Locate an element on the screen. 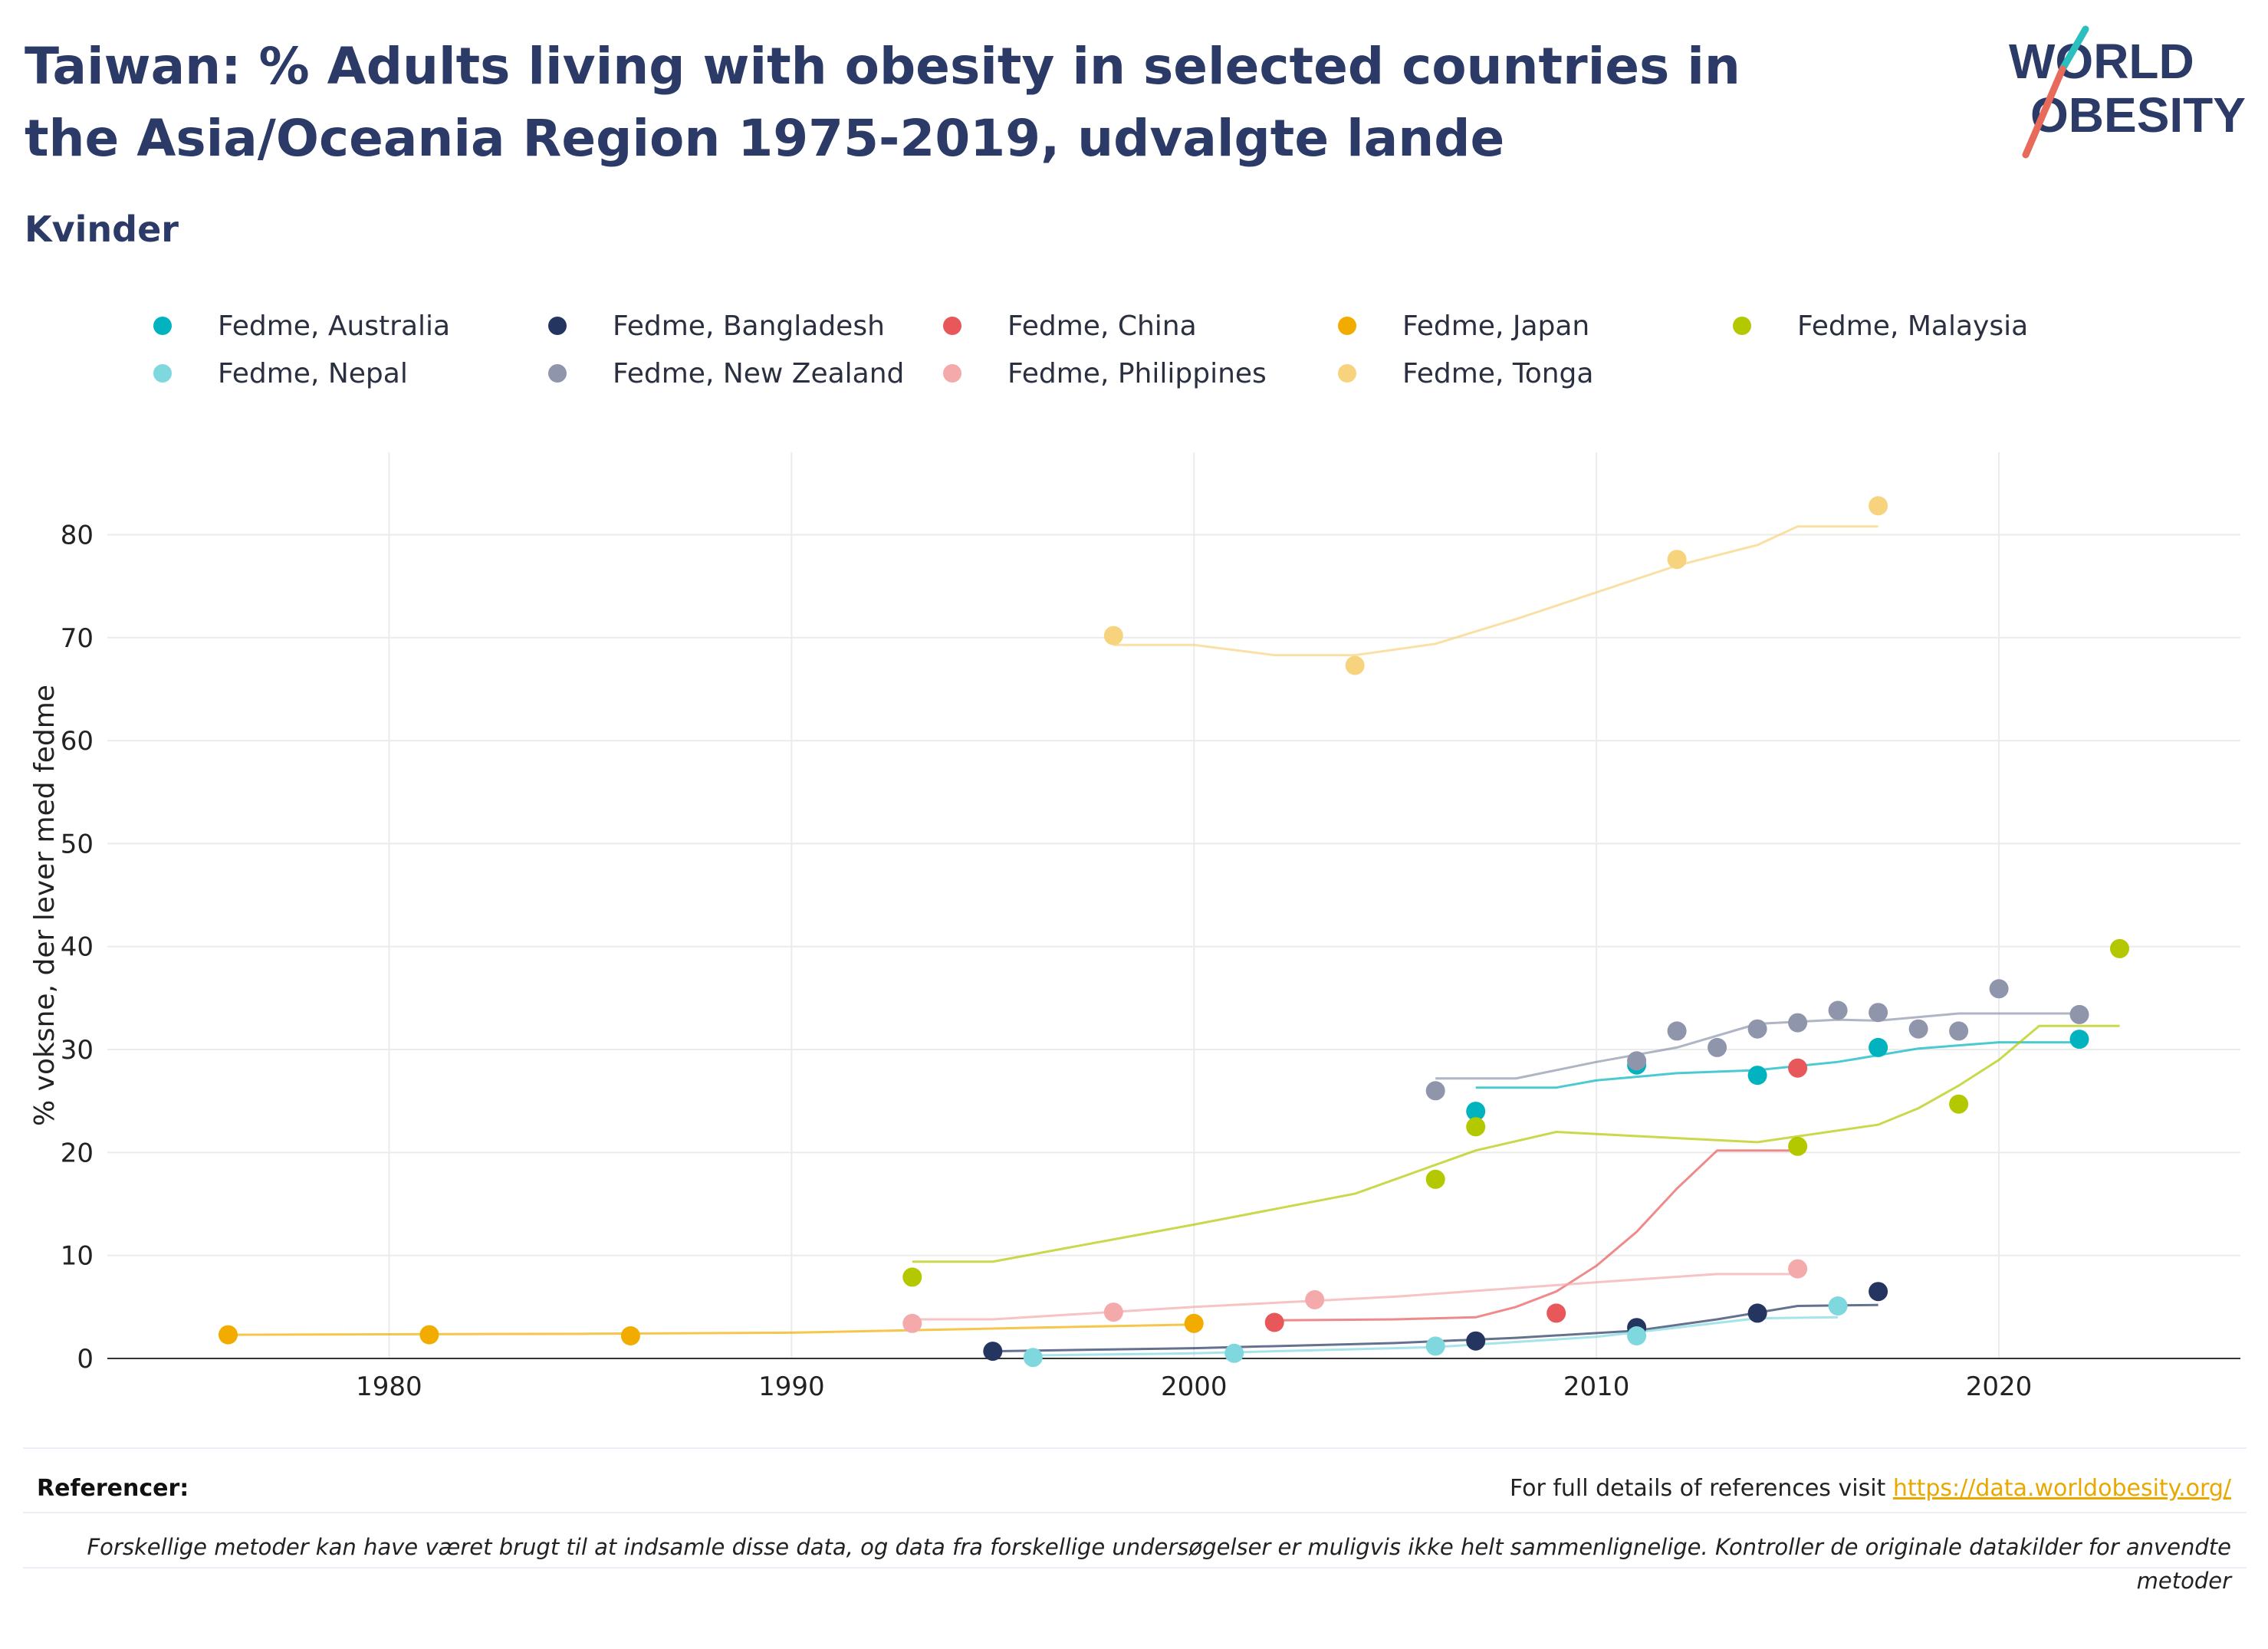 This screenshot has height=1649, width=2268. references-link: https://data.worldobesity.org/ is located at coordinates (2061, 1488).